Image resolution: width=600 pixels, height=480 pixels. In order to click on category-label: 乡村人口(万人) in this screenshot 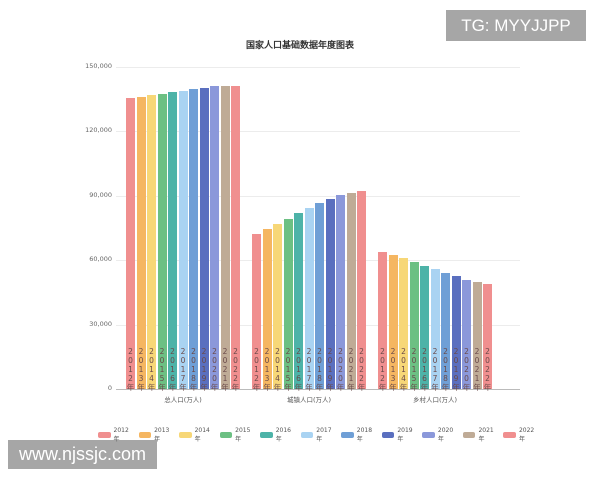, I will do `click(435, 400)`.